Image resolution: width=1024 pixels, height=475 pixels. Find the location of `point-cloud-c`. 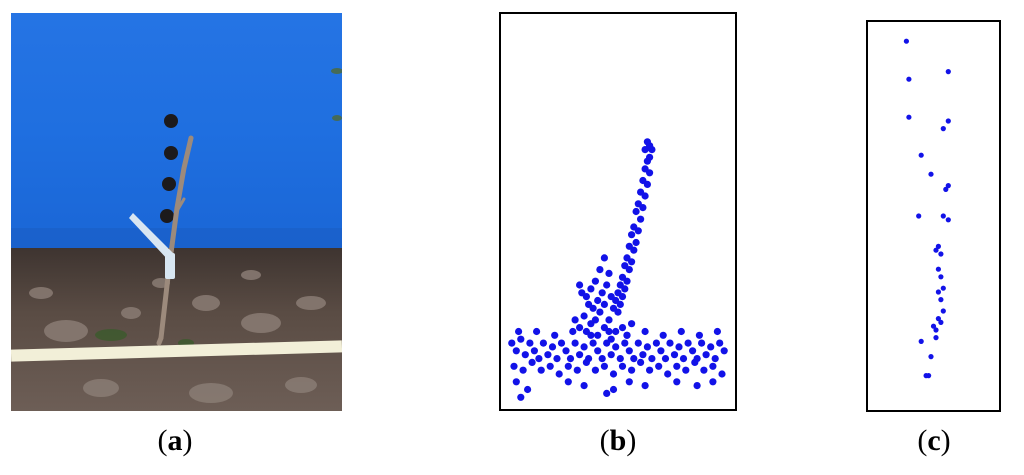

point-cloud-c is located at coordinates (933, 216).